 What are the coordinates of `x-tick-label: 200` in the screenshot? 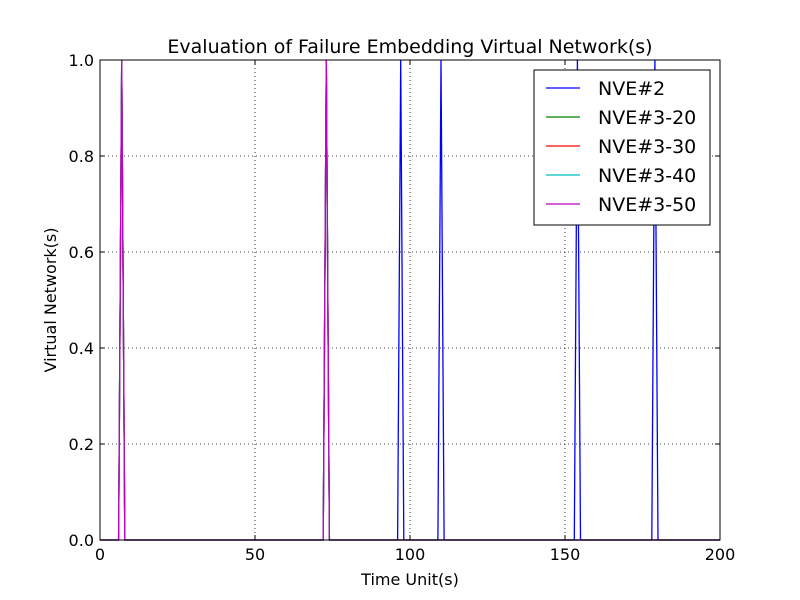 It's located at (720, 554).